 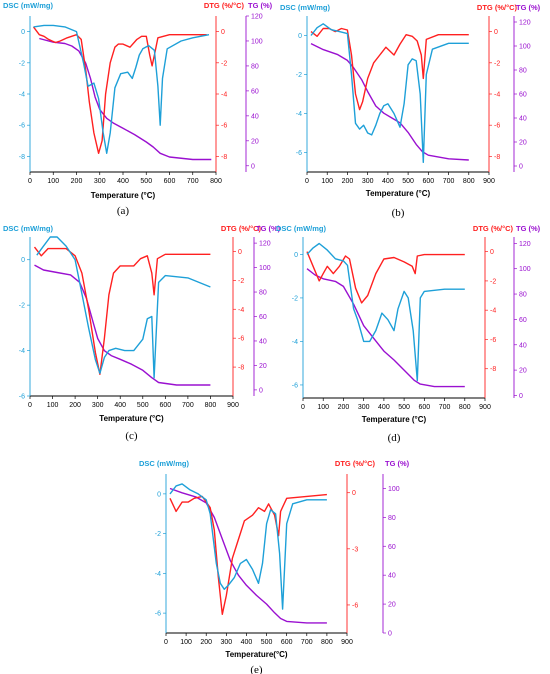 What do you see at coordinates (256, 669) in the screenshot?
I see `panel-caption: (e)` at bounding box center [256, 669].